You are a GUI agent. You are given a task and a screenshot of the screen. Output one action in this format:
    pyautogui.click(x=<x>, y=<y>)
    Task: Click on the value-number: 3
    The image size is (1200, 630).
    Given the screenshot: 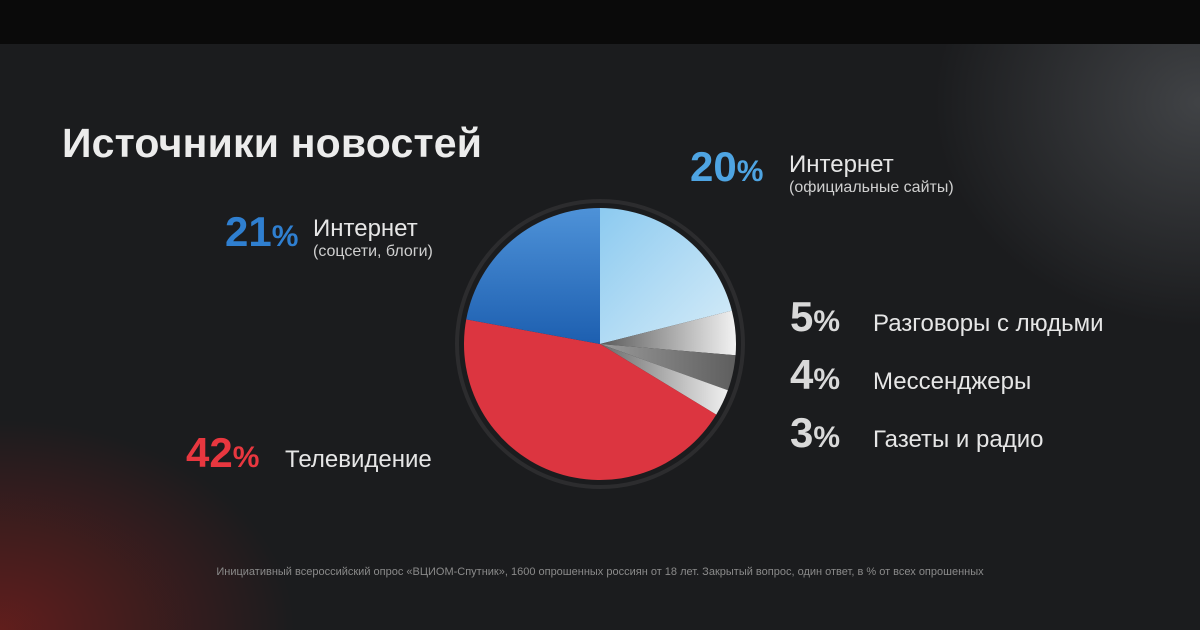 What is the action you would take?
    pyautogui.click(x=802, y=432)
    